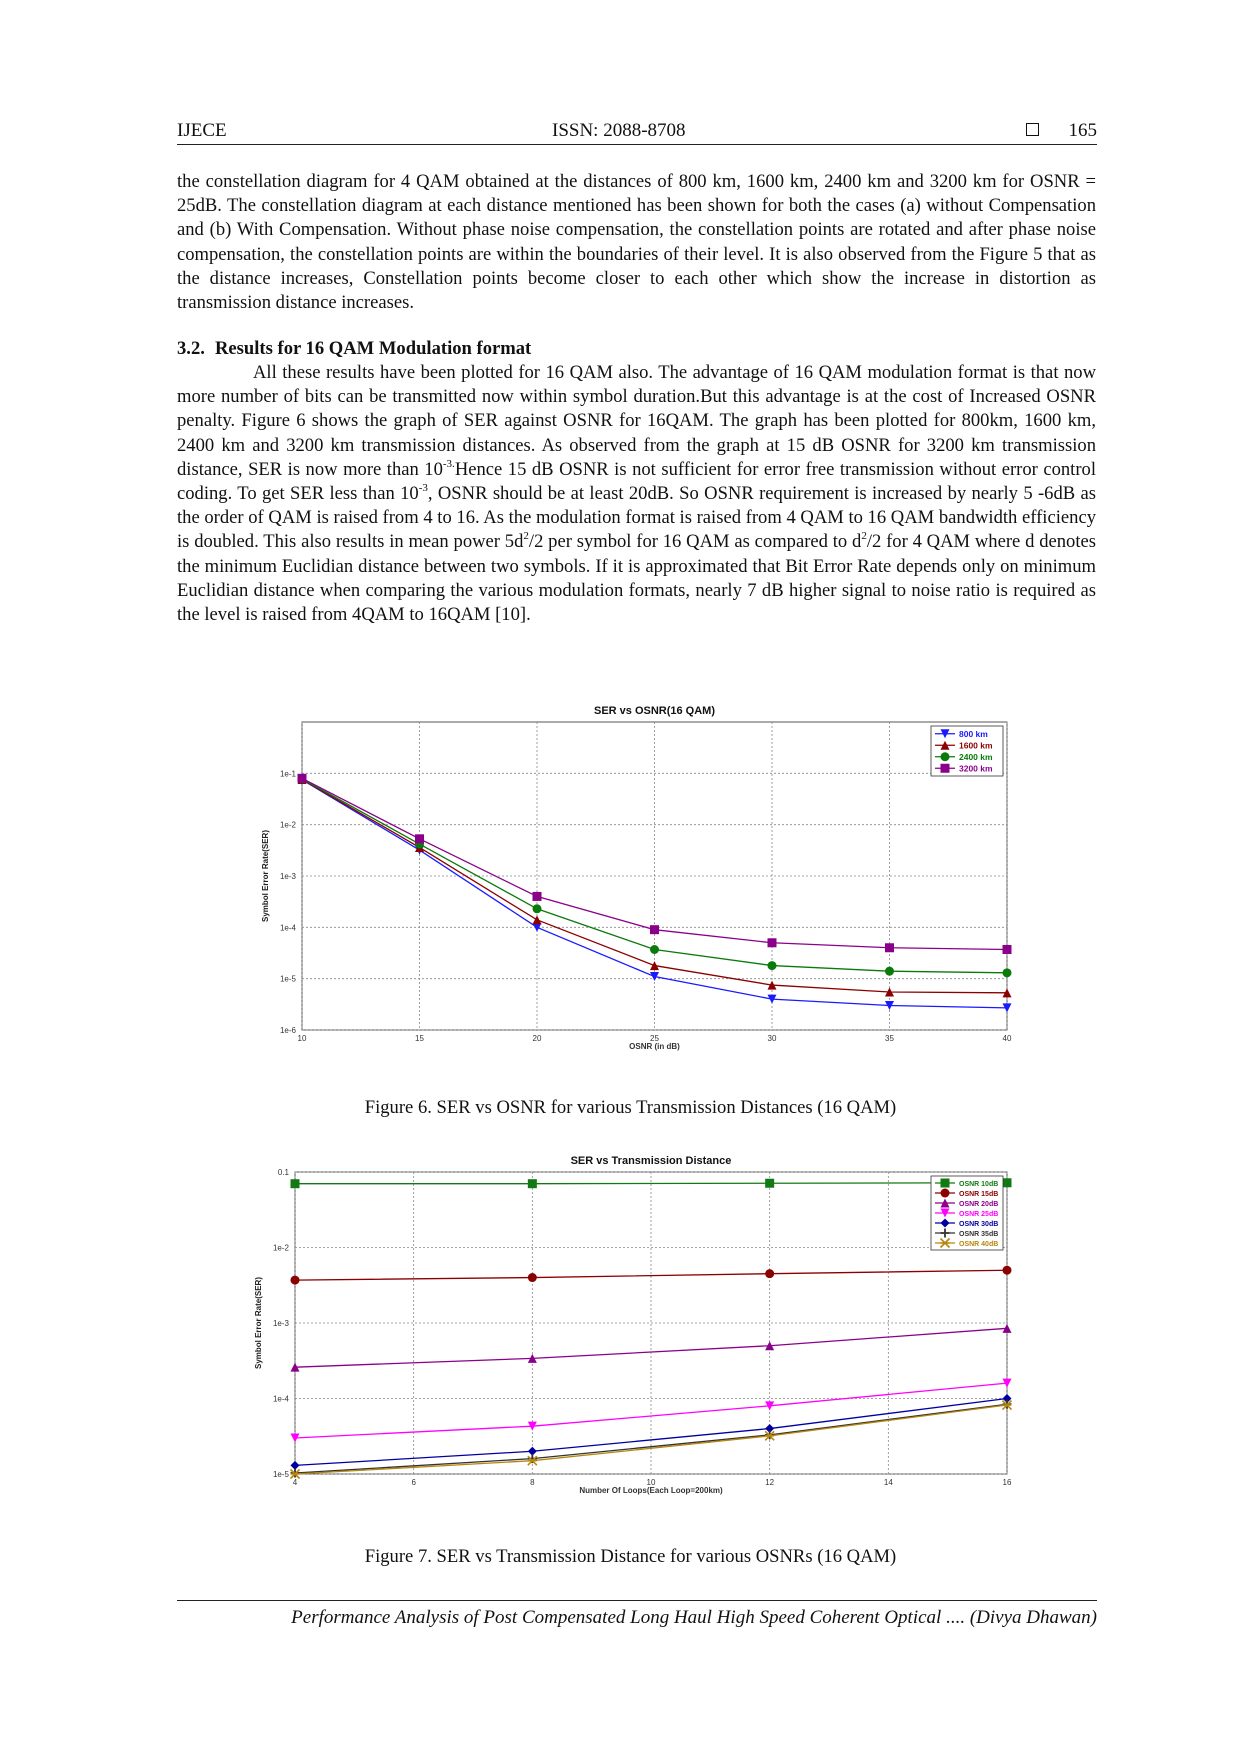 Image resolution: width=1241 pixels, height=1754 pixels. What do you see at coordinates (448, 463) in the screenshot?
I see `p2-sup-1: -3.` at bounding box center [448, 463].